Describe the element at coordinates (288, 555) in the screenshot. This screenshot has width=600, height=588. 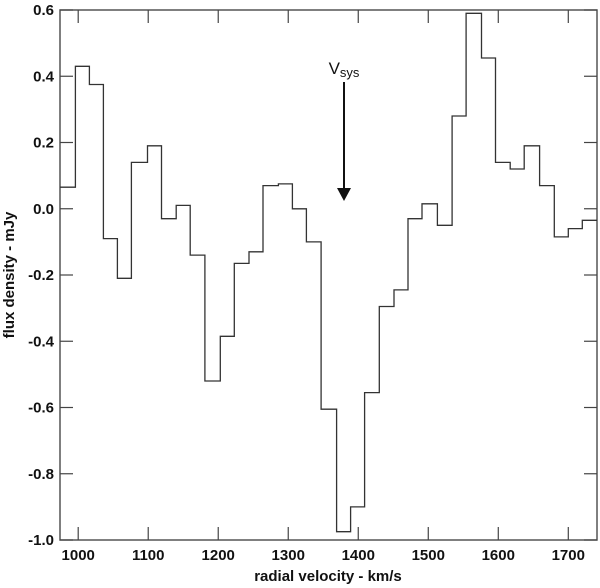
I see `x-tick-label: 1300` at that location.